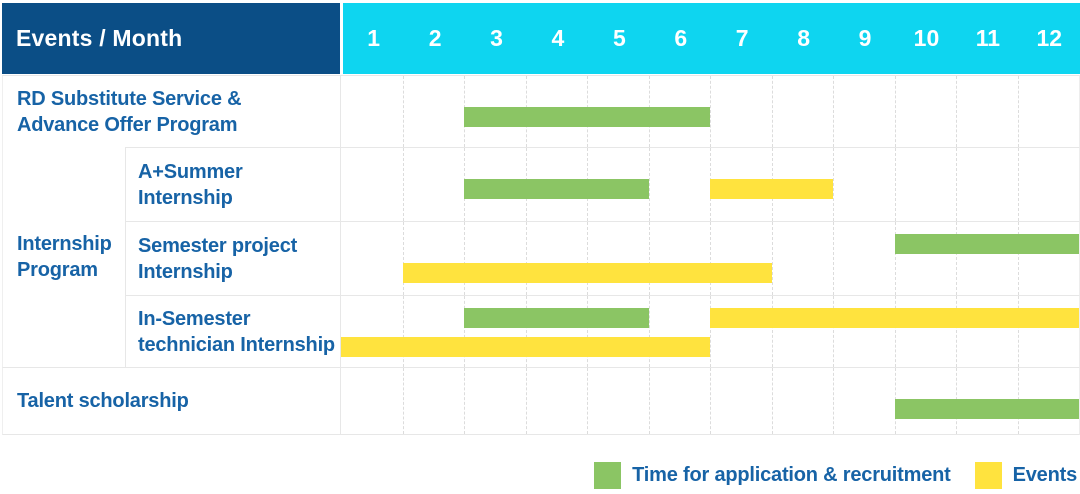 Image resolution: width=1080 pixels, height=494 pixels. What do you see at coordinates (619, 38) in the screenshot?
I see `month-label: 5` at bounding box center [619, 38].